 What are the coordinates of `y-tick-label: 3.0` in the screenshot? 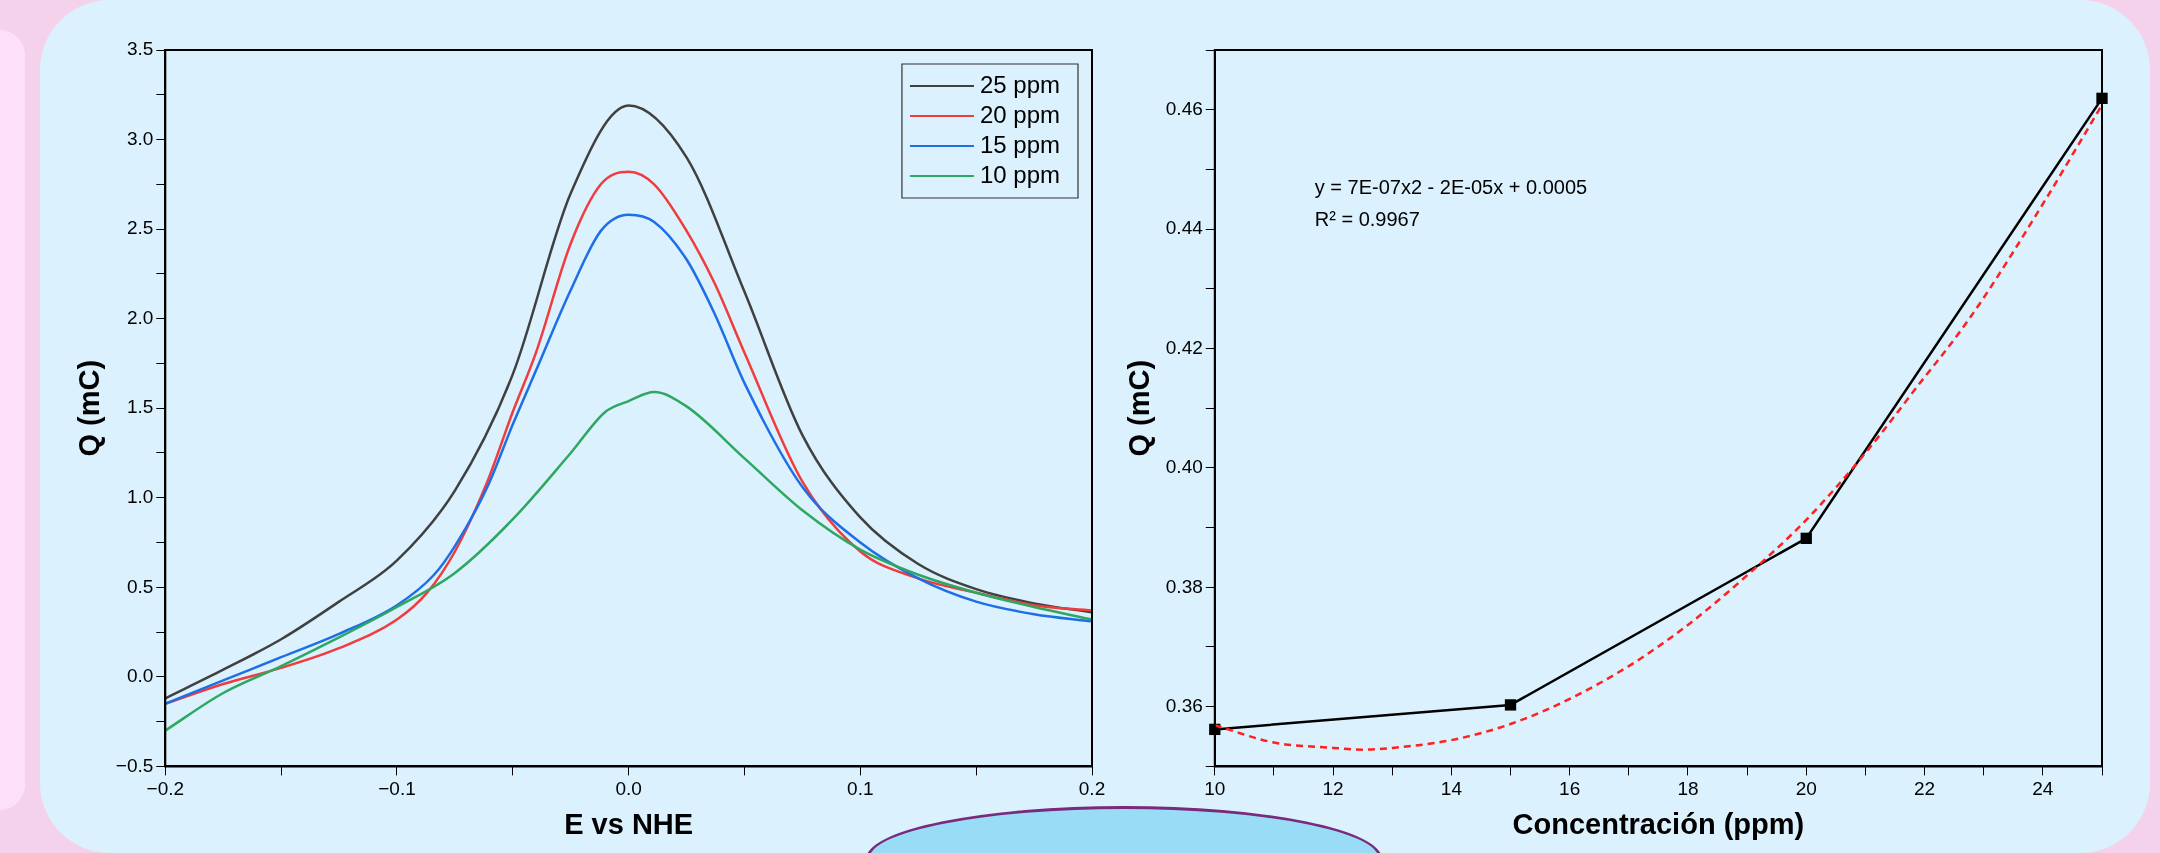 It's located at (140, 138).